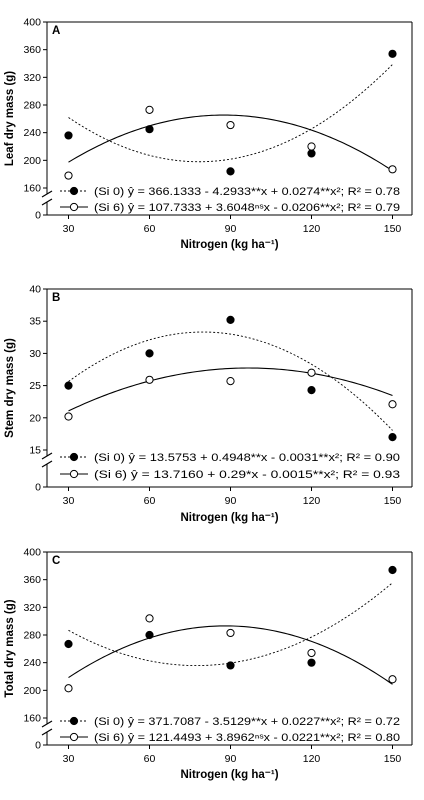  I want to click on panel-label: B, so click(56, 298).